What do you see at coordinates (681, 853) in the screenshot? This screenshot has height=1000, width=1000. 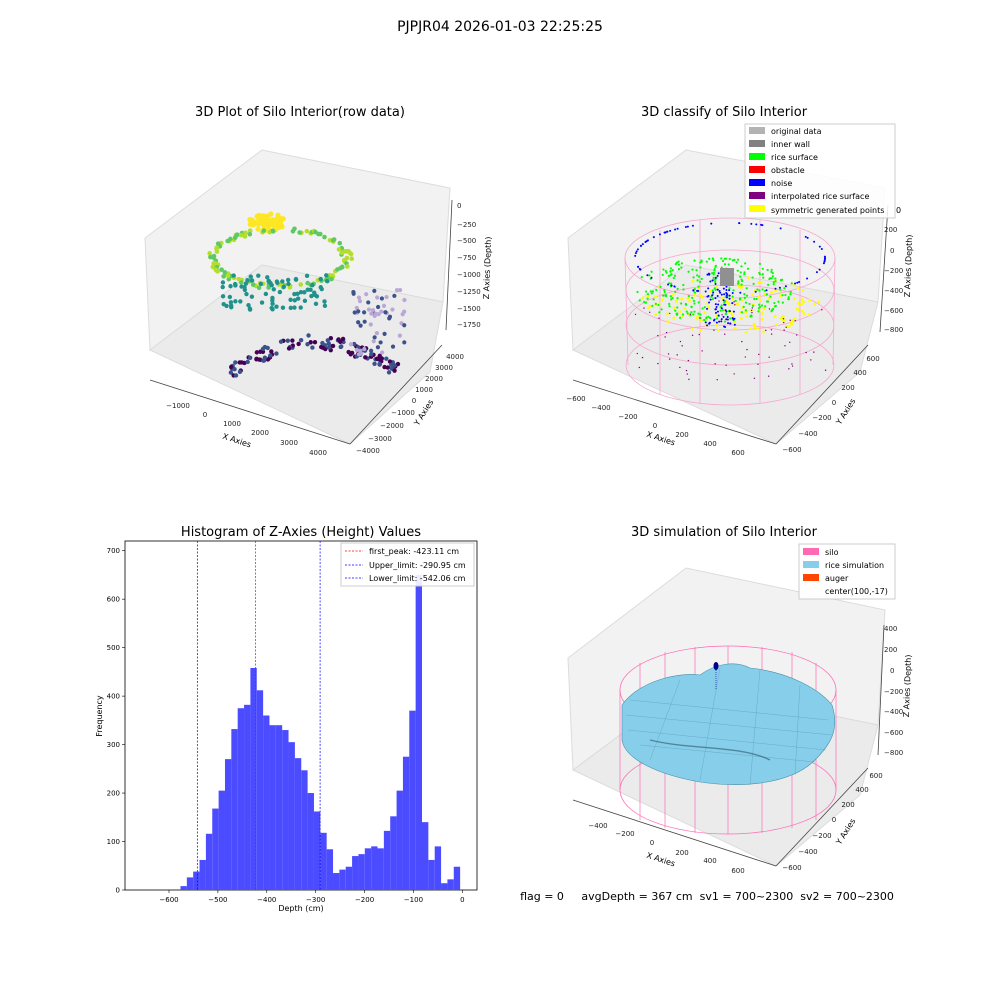 I see `x-tick: 200` at bounding box center [681, 853].